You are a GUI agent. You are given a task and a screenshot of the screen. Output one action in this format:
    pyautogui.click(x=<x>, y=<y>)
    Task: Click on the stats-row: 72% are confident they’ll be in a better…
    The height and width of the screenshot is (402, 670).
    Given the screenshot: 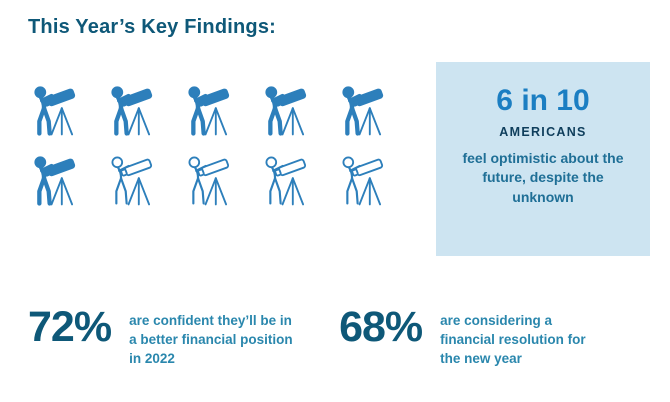 What is the action you would take?
    pyautogui.click(x=309, y=337)
    